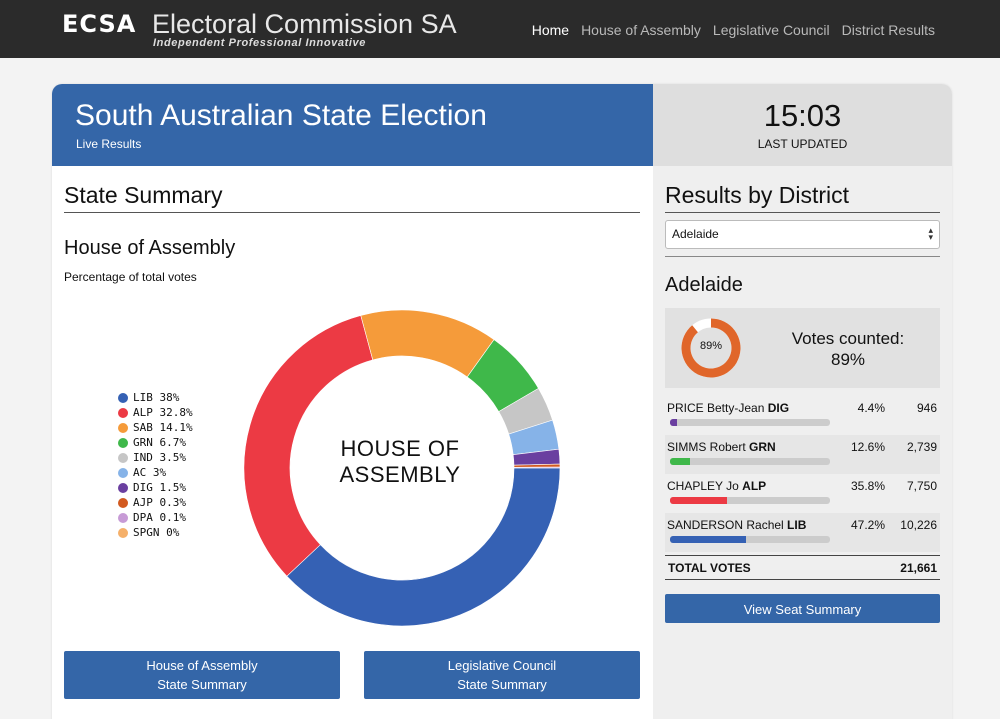 Image resolution: width=1000 pixels, height=719 pixels. I want to click on page-title: South Australian State Election, so click(281, 115).